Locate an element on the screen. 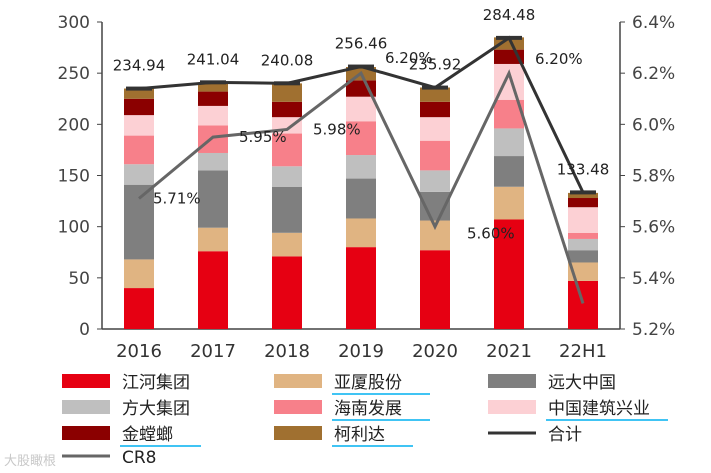  cr8-data-label: 5.71% is located at coordinates (177, 199).